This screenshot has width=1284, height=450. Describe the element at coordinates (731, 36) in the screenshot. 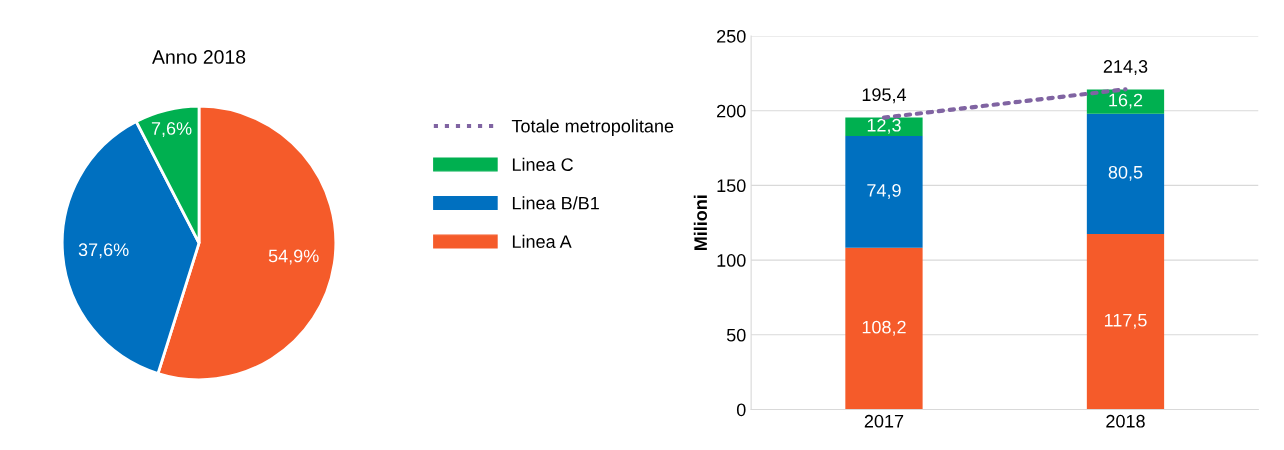

I see `y-tick-label: 250` at that location.